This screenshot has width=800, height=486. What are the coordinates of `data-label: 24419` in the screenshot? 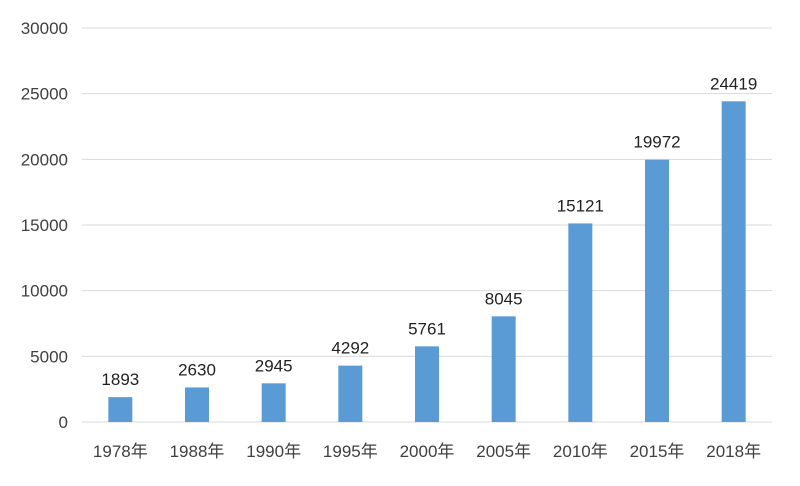 It's located at (733, 83).